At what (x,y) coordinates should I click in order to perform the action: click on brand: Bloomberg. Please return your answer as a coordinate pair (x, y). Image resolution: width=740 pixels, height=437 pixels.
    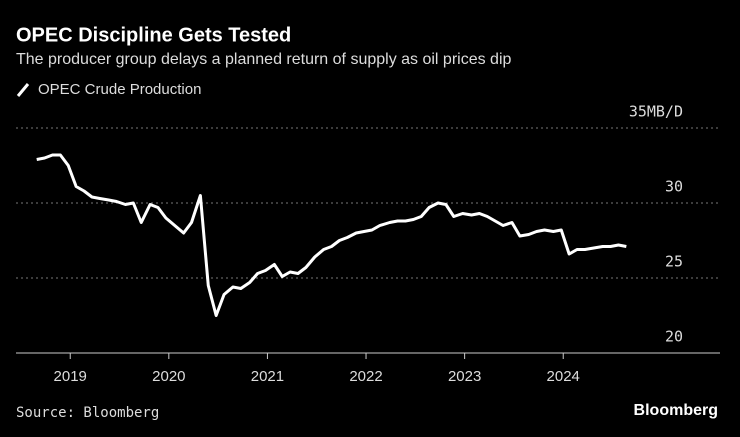
    Looking at the image, I should click on (676, 410).